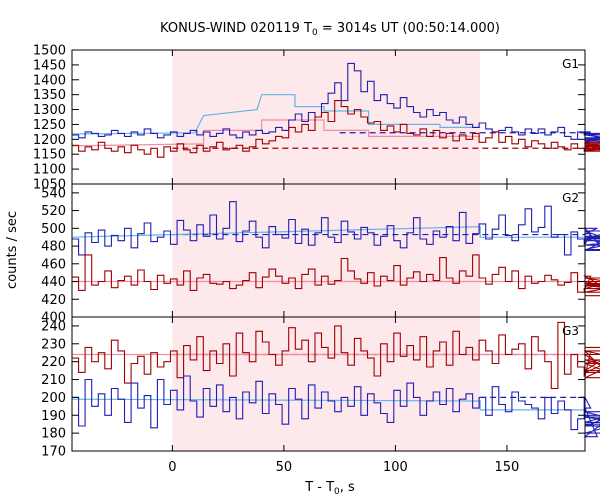  Describe the element at coordinates (53, 318) in the screenshot. I see `g2-ytick-label: 400` at that location.